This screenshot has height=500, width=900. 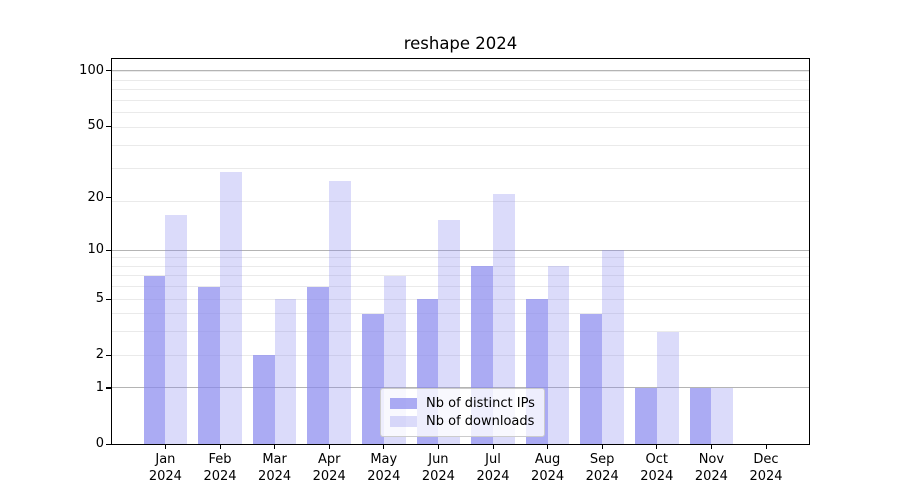 What do you see at coordinates (91, 70) in the screenshot?
I see `y-tick-label: 100` at bounding box center [91, 70].